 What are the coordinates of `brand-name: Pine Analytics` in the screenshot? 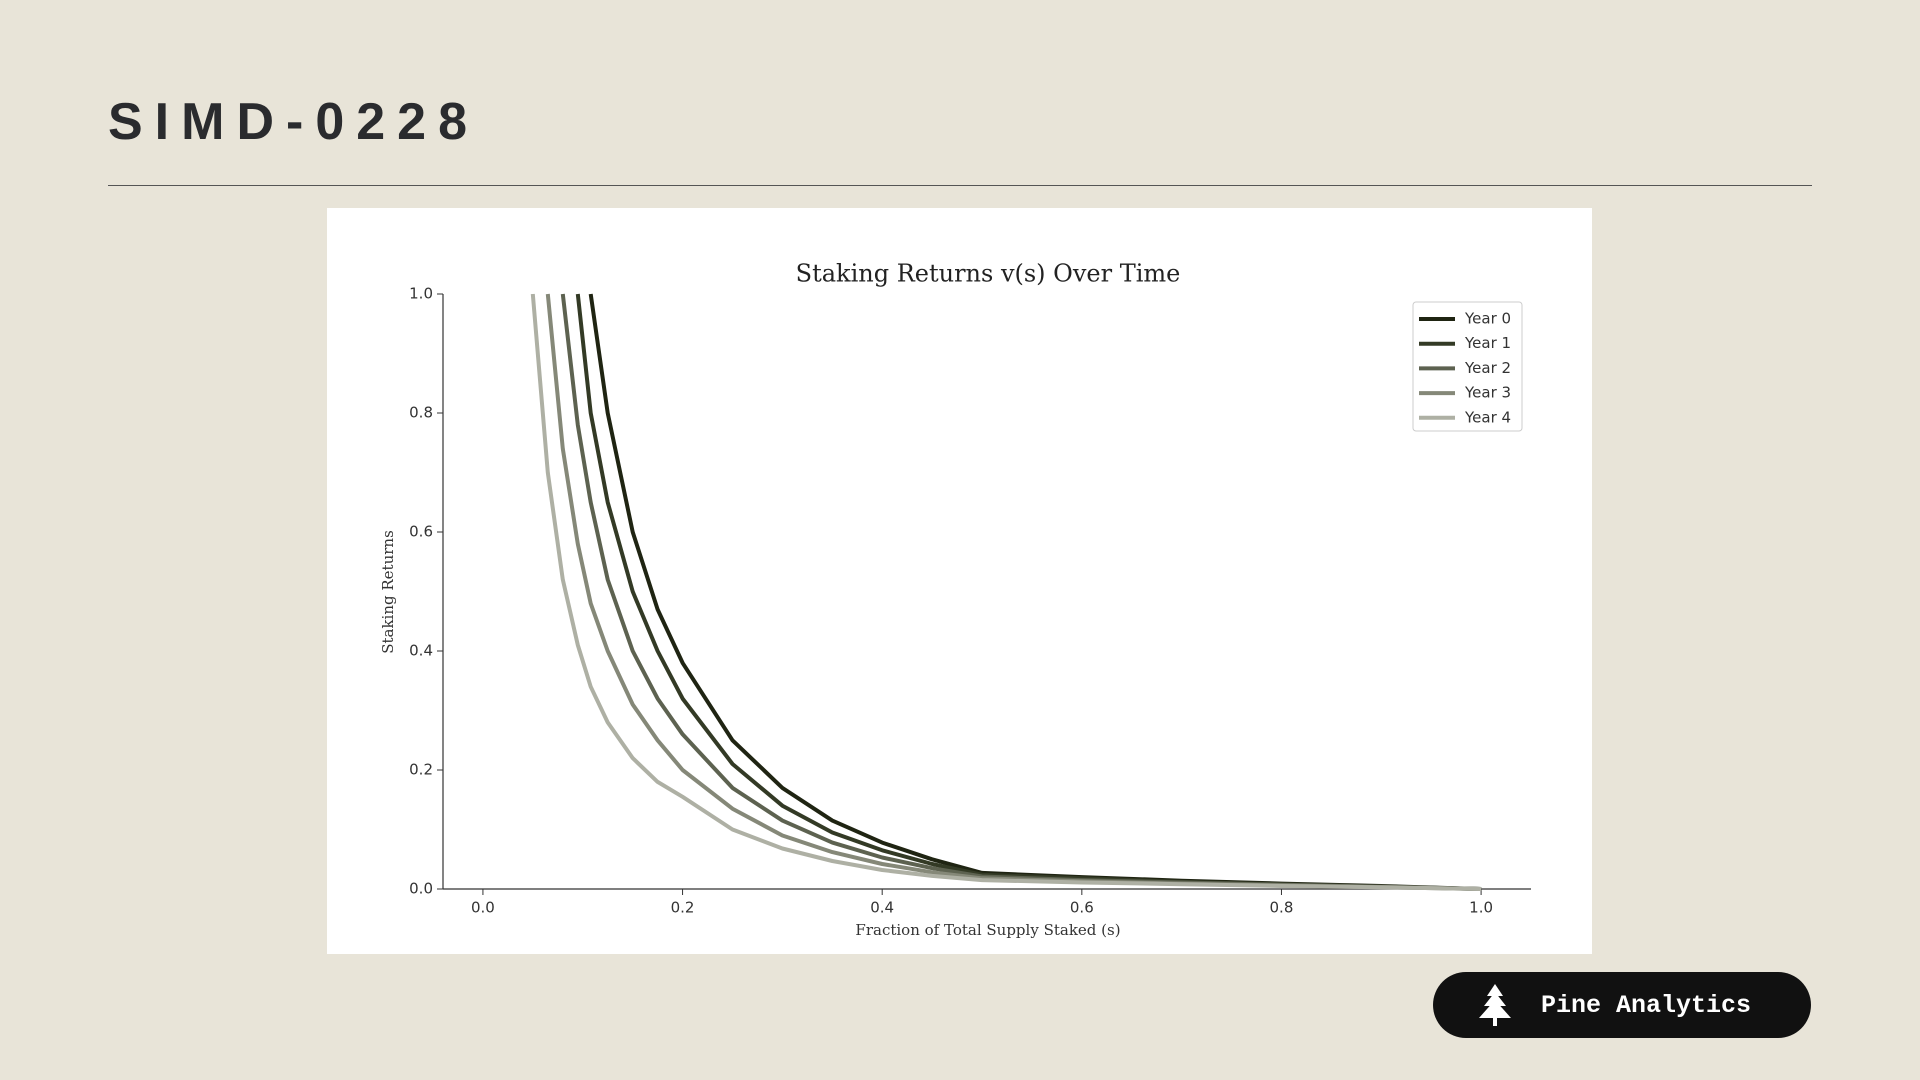 It's located at (1646, 1005).